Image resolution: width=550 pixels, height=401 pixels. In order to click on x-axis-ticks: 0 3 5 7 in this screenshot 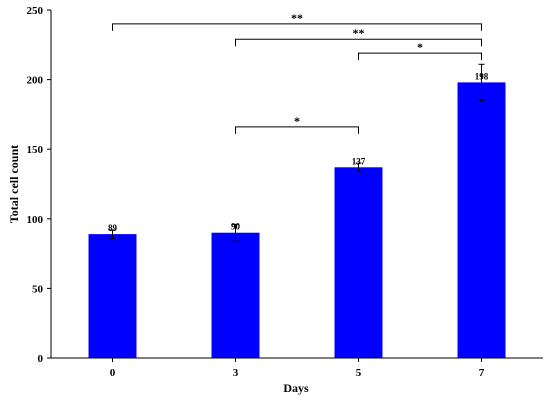, I will do `click(297, 368)`.